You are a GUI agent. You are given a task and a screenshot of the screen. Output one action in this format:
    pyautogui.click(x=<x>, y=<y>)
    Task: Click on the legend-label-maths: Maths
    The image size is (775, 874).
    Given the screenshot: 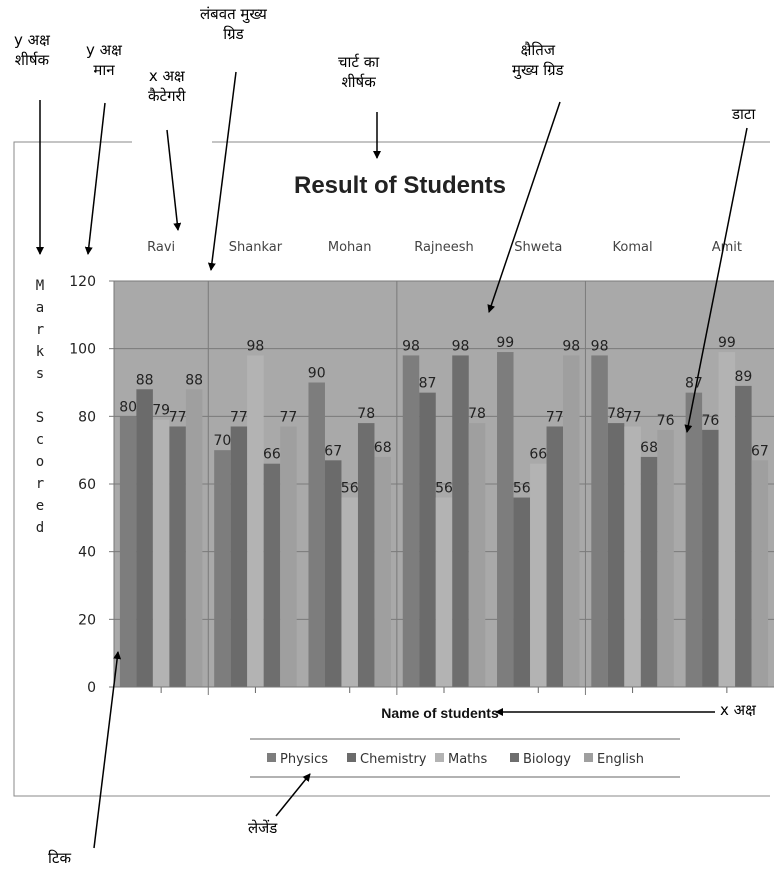 What is the action you would take?
    pyautogui.click(x=468, y=759)
    